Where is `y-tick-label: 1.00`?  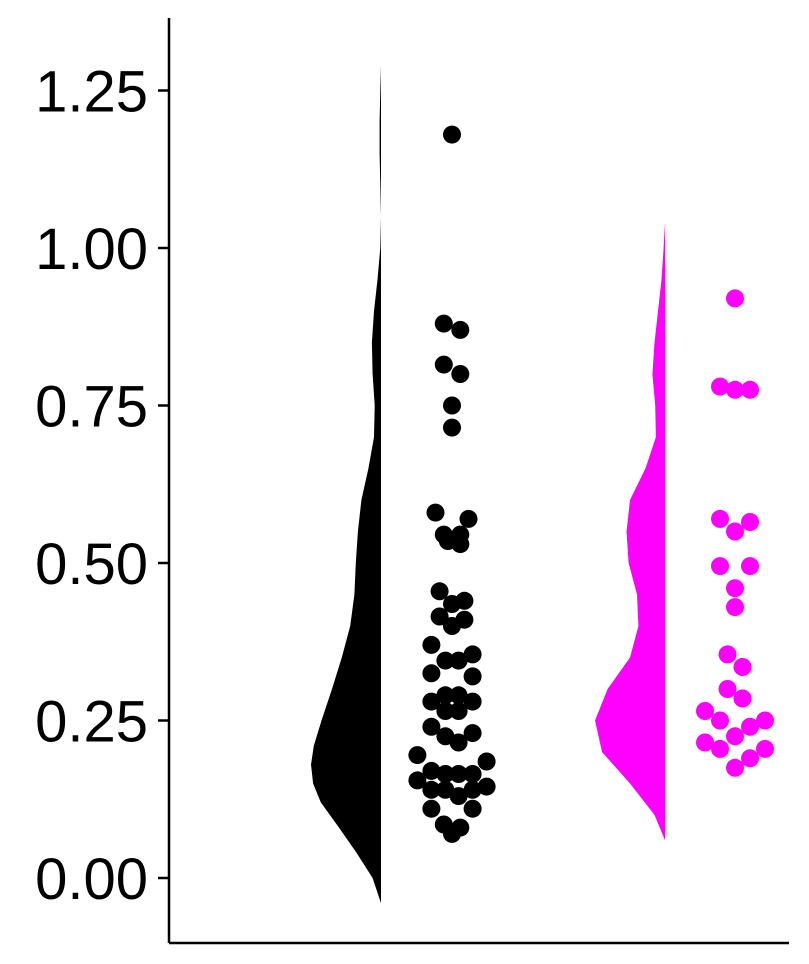
y-tick-label: 1.00 is located at coordinates (91, 249).